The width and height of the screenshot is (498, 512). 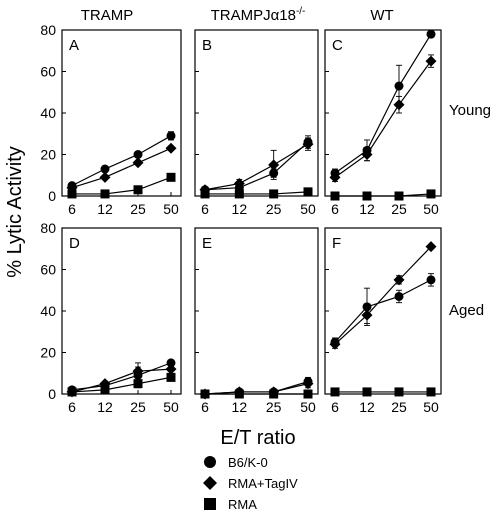 What do you see at coordinates (52, 196) in the screenshot?
I see `y-tick-label: 0` at bounding box center [52, 196].